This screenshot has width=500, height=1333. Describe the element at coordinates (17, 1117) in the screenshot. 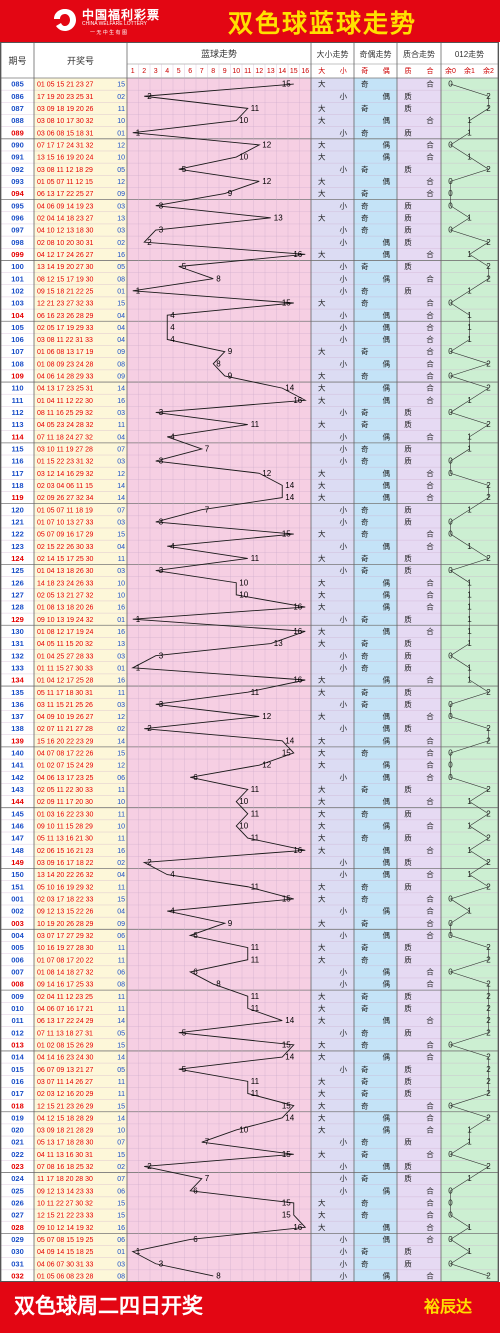

I see `issue-number: 019` at that location.